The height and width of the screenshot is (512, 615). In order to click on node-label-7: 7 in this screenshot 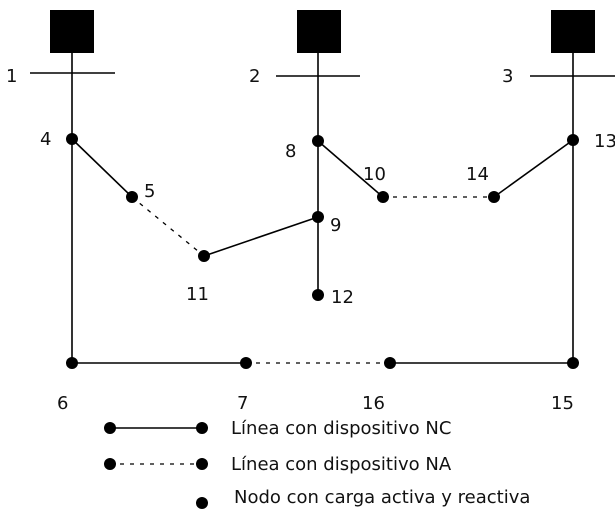, I will do `click(242, 403)`.